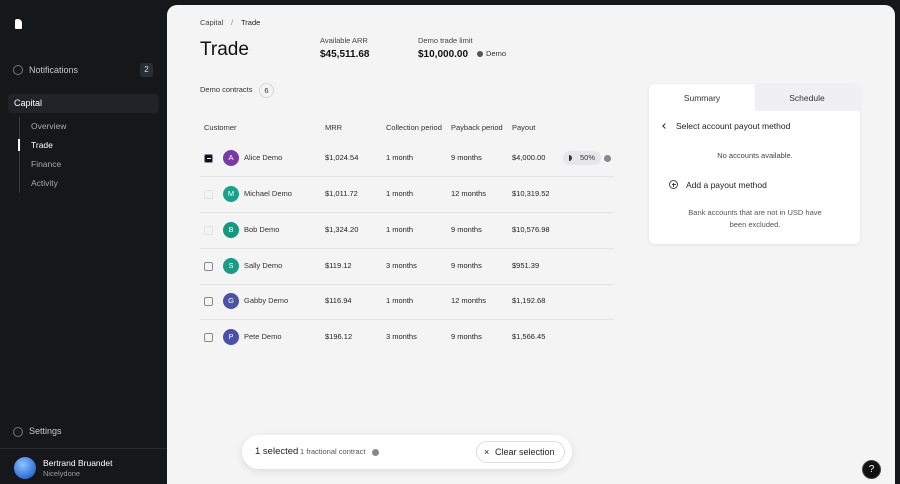  Describe the element at coordinates (42, 145) in the screenshot. I see `nav-item: Trade` at that location.